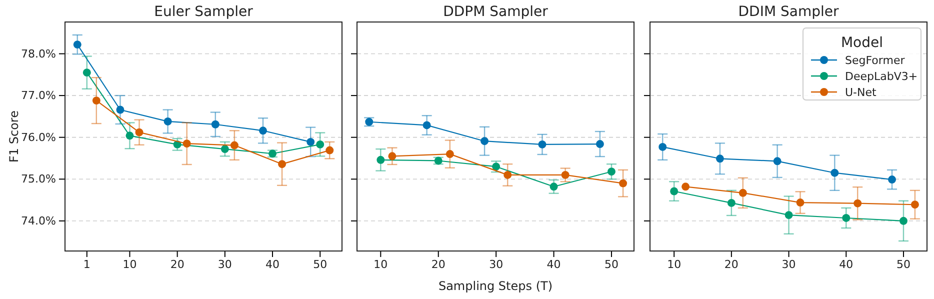  What do you see at coordinates (204, 12) in the screenshot?
I see `chart-title: Euler Sampler` at bounding box center [204, 12].